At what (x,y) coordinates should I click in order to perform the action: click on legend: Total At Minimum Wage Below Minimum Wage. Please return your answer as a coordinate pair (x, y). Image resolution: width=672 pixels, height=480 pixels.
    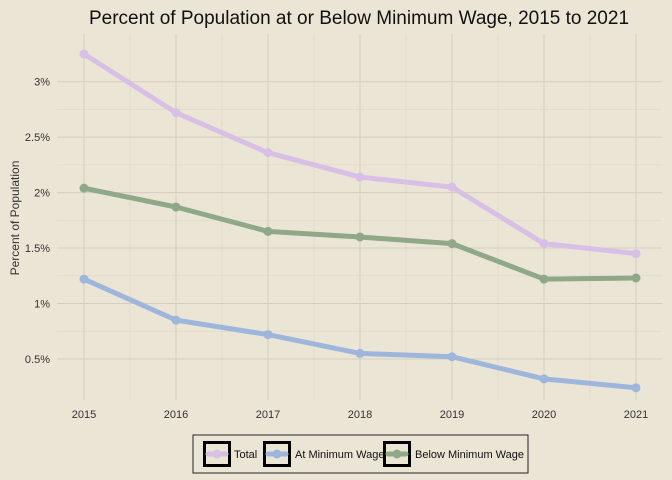
    Looking at the image, I should click on (360, 454).